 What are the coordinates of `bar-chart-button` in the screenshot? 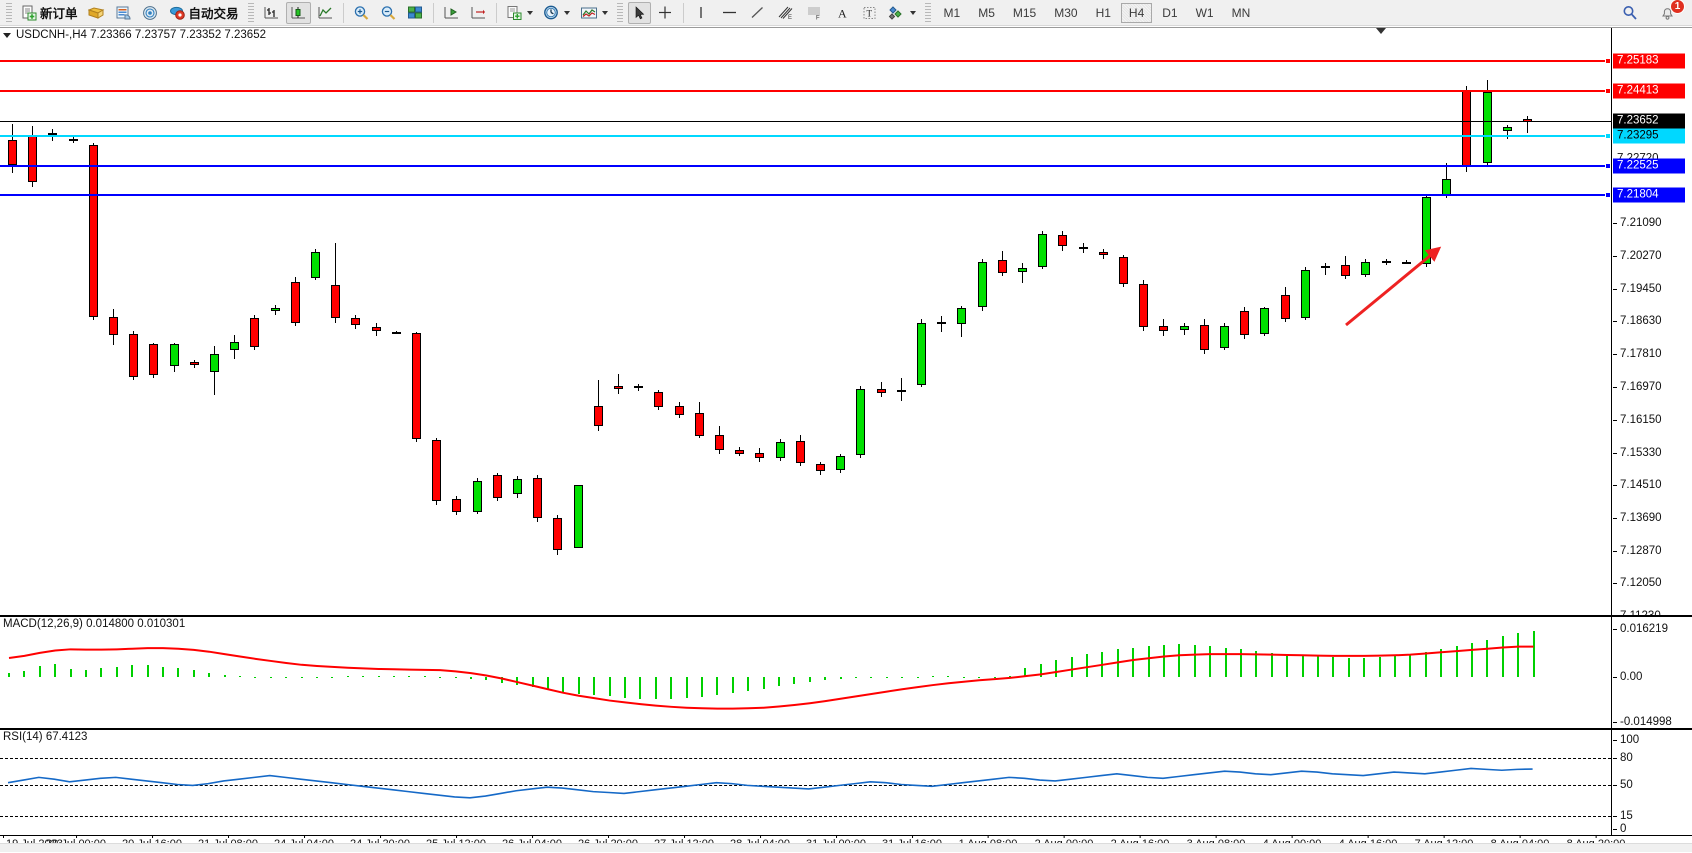 It's located at (271, 13).